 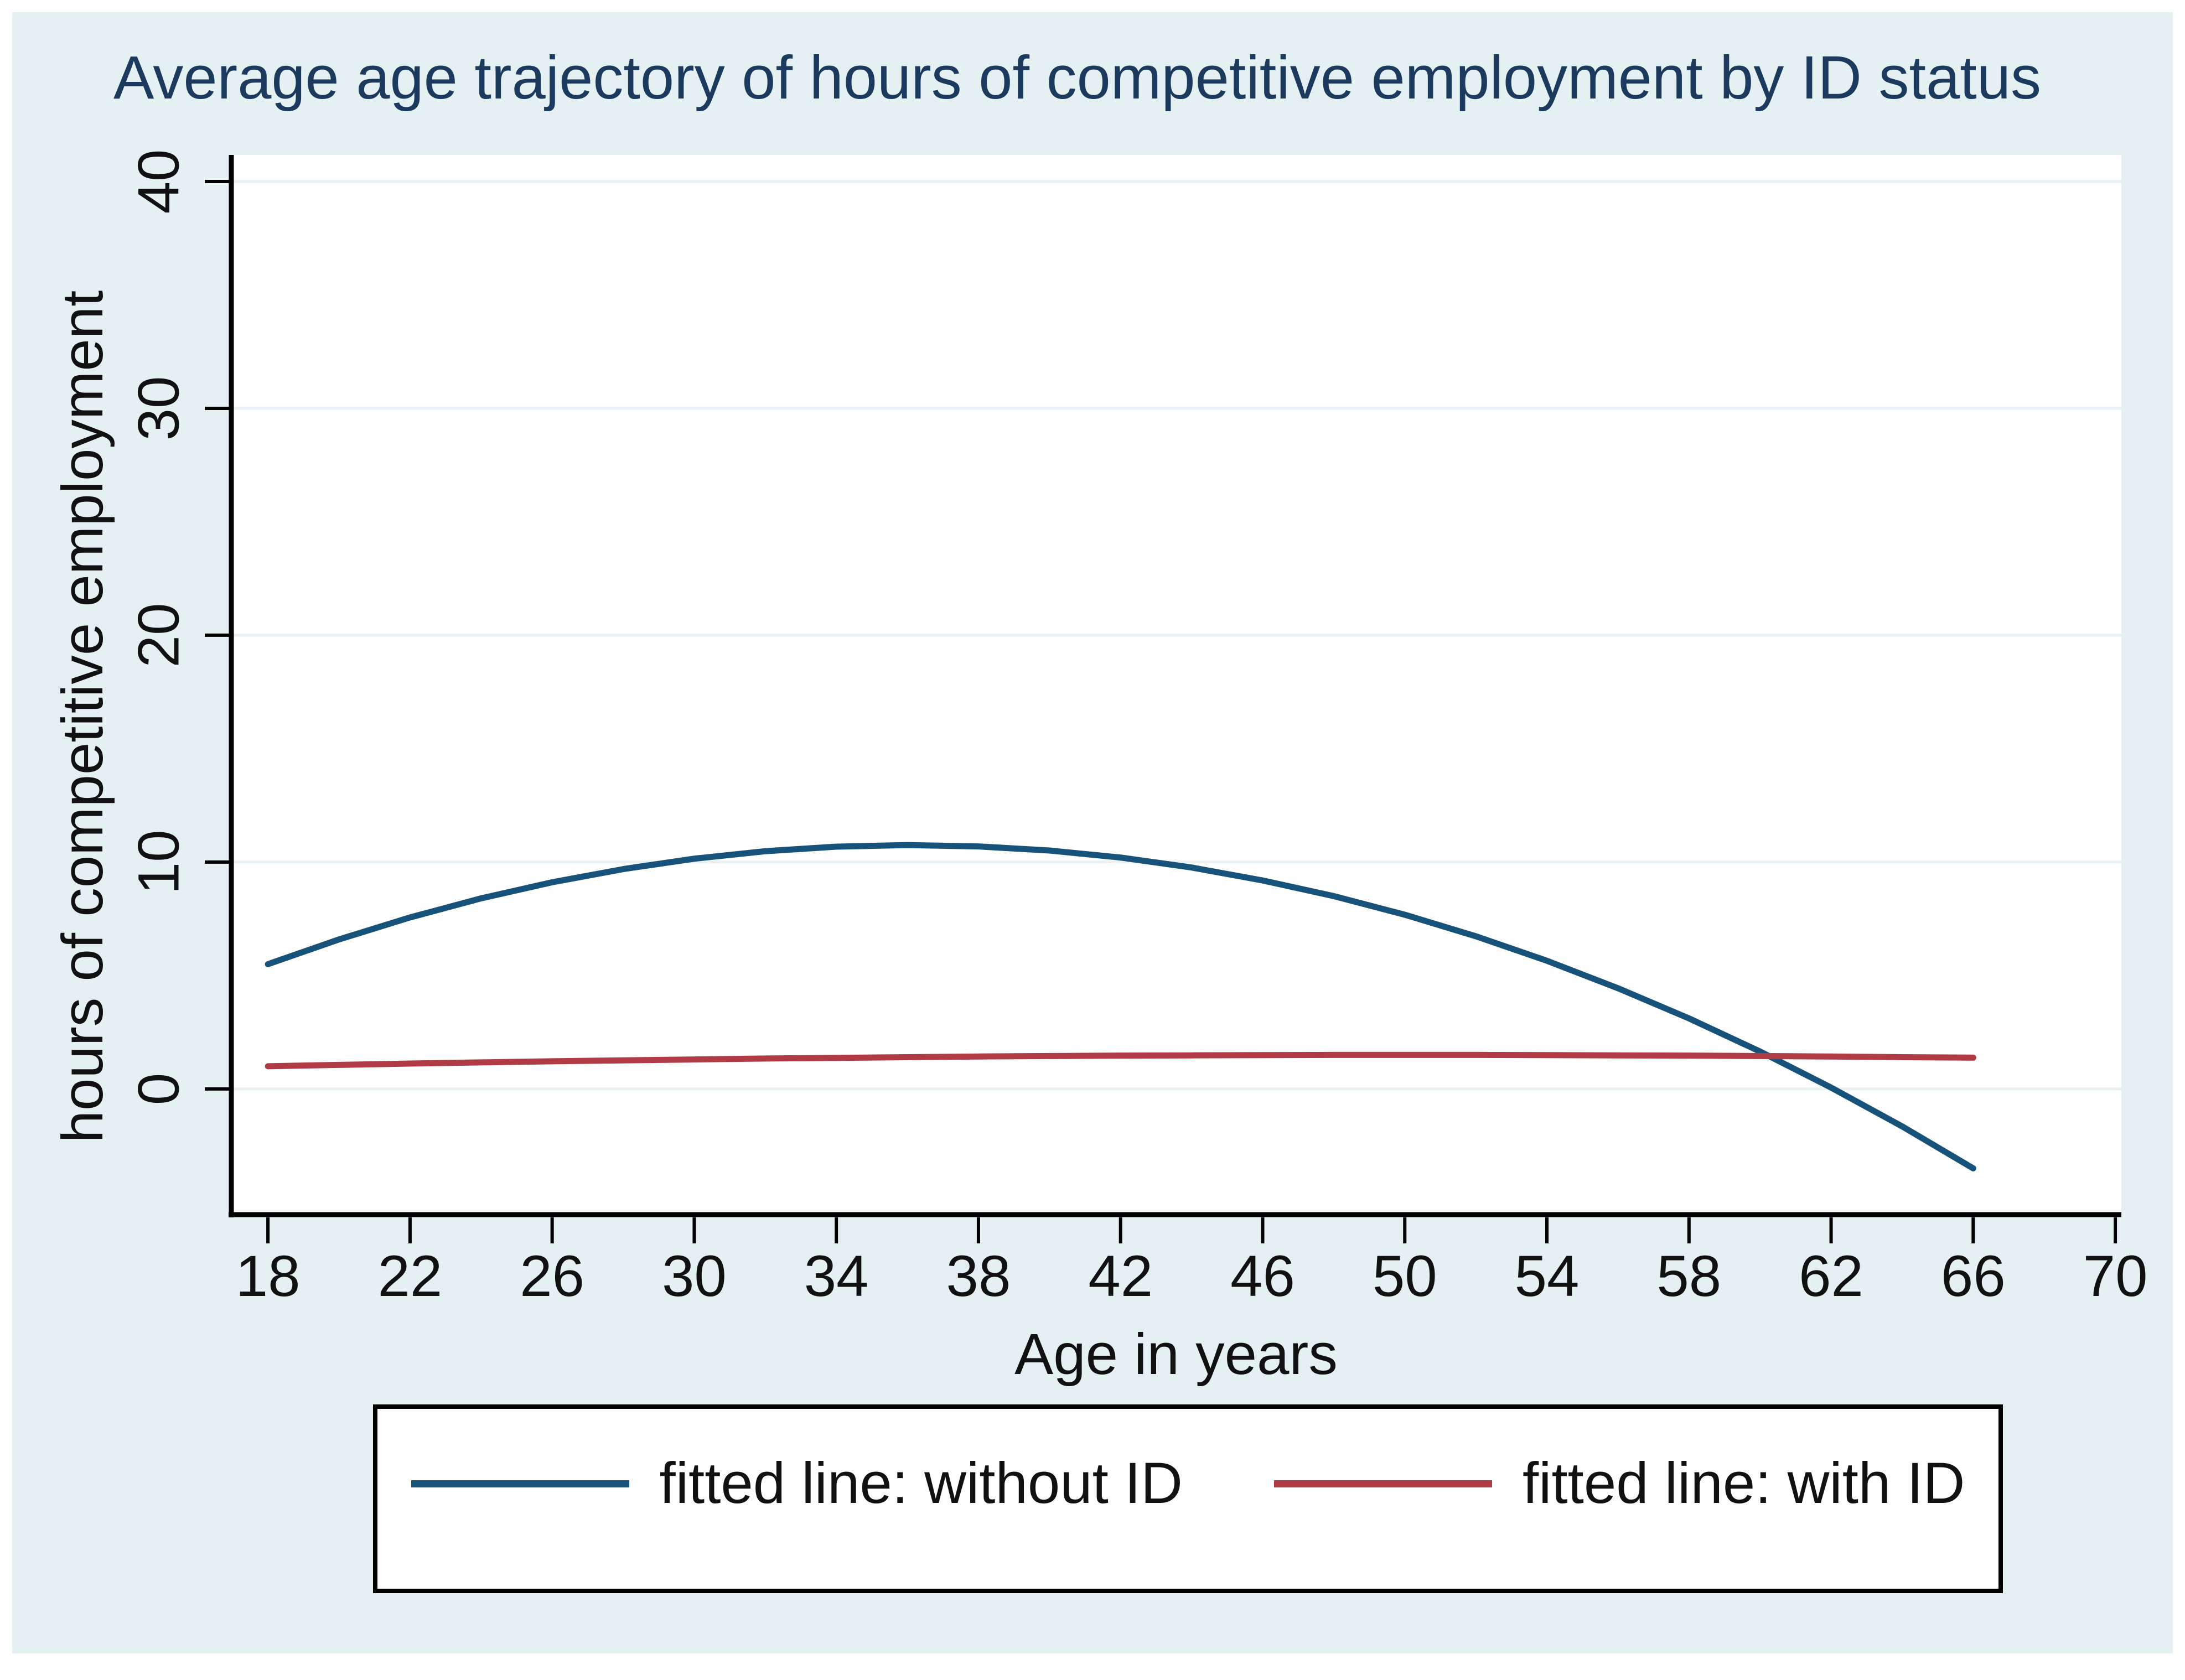 I want to click on y-tick-label-40: 40, so click(x=159, y=181).